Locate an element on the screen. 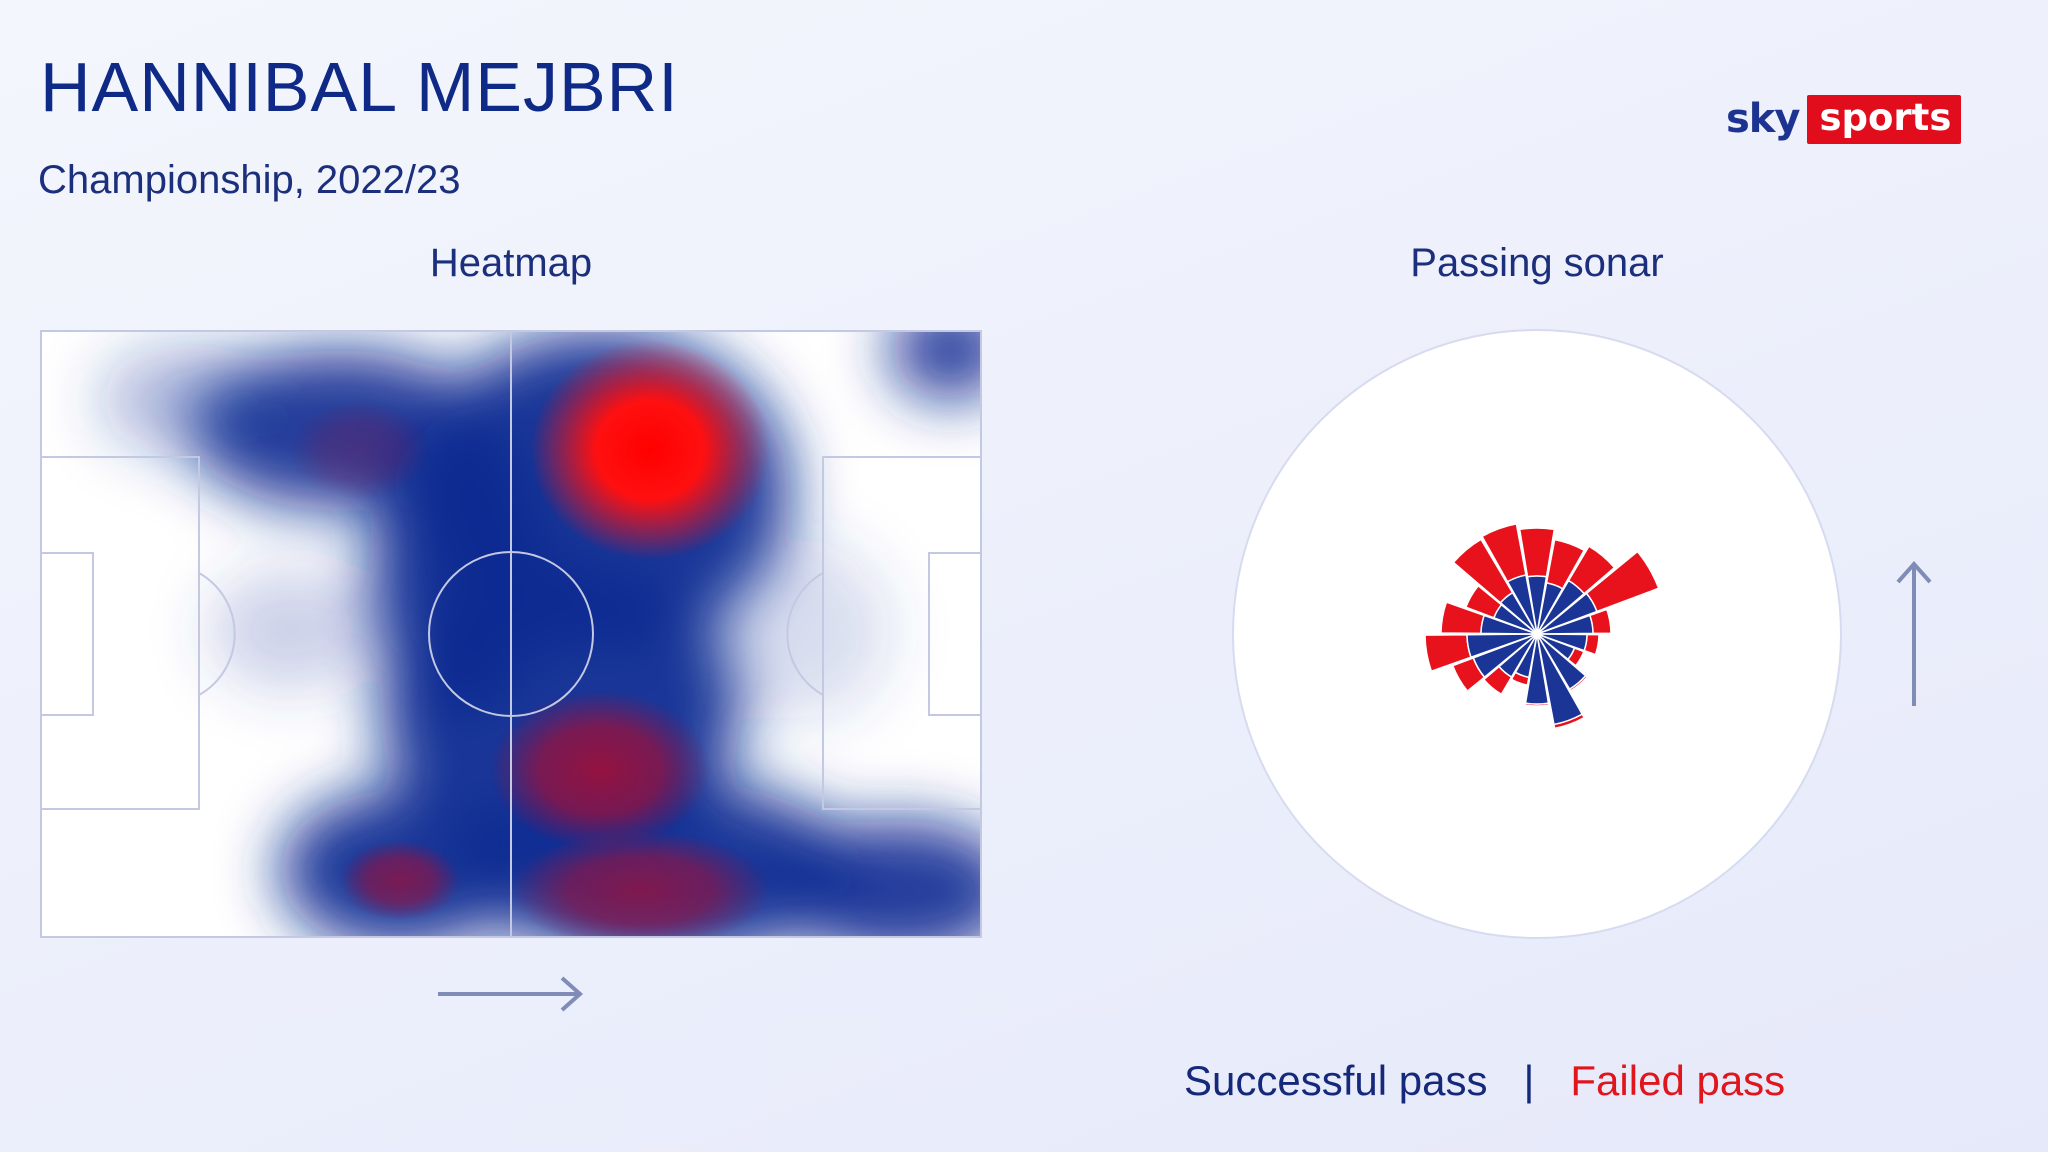  heat-warm-areas is located at coordinates (530, 669).